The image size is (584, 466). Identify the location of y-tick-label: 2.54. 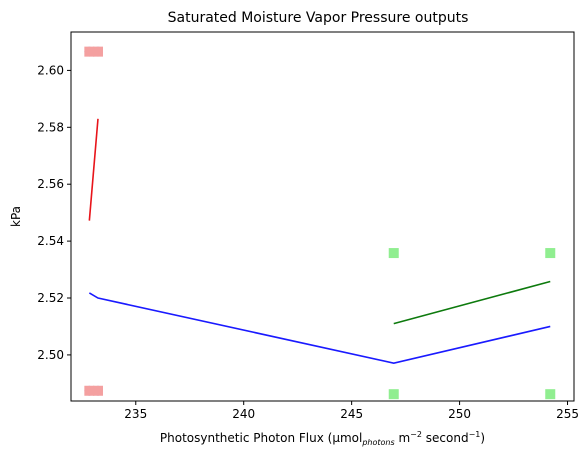
(50, 241).